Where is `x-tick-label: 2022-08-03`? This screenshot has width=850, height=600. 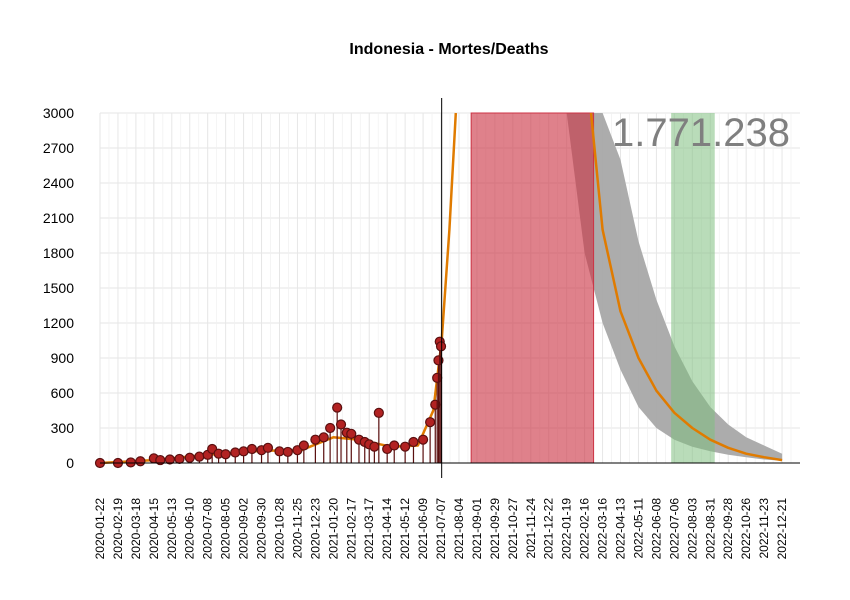 x-tick-label: 2022-08-03 is located at coordinates (692, 529).